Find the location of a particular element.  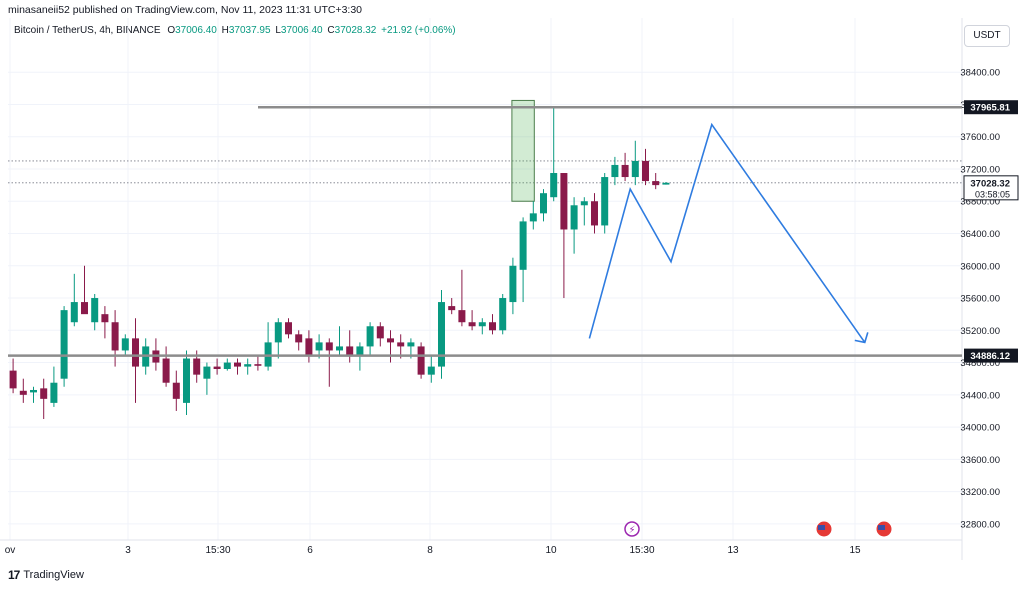

y-tick-label: 32800.00 is located at coordinates (980, 524).